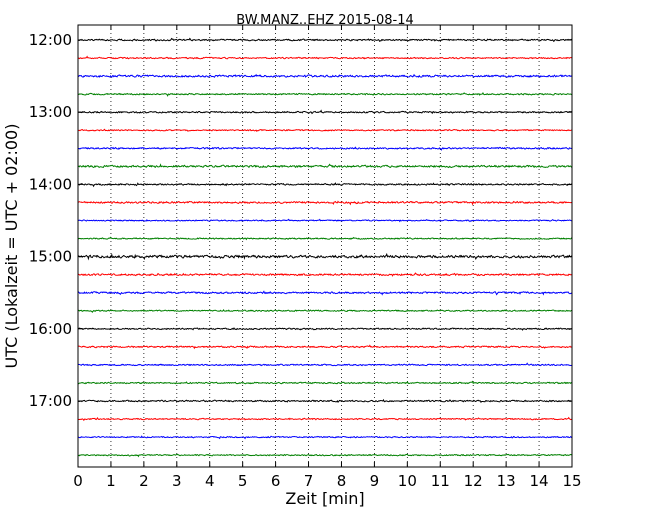  Describe the element at coordinates (50, 184) in the screenshot. I see `y-tick-label: 14:00` at that location.